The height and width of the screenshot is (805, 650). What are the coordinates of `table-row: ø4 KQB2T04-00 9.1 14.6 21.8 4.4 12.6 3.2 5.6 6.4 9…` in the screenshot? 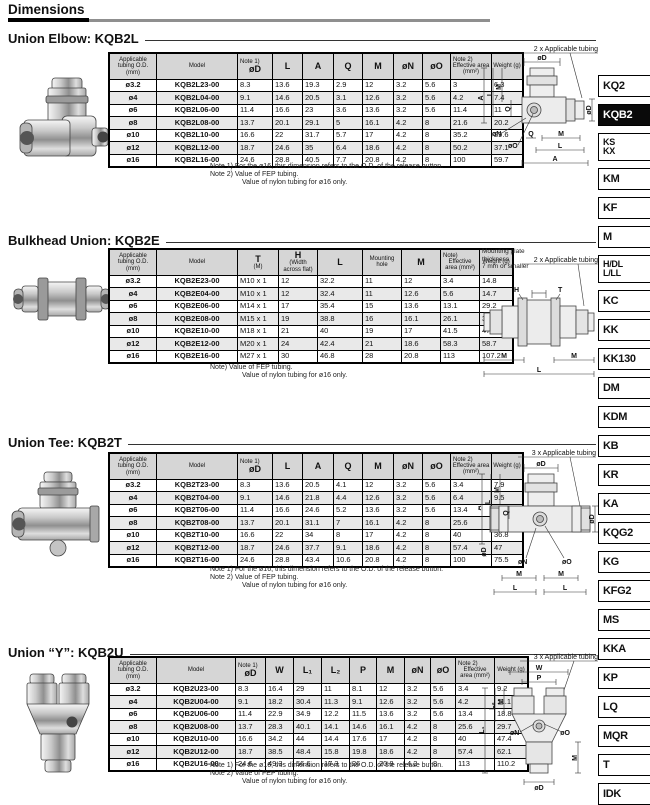 It's located at (316, 498).